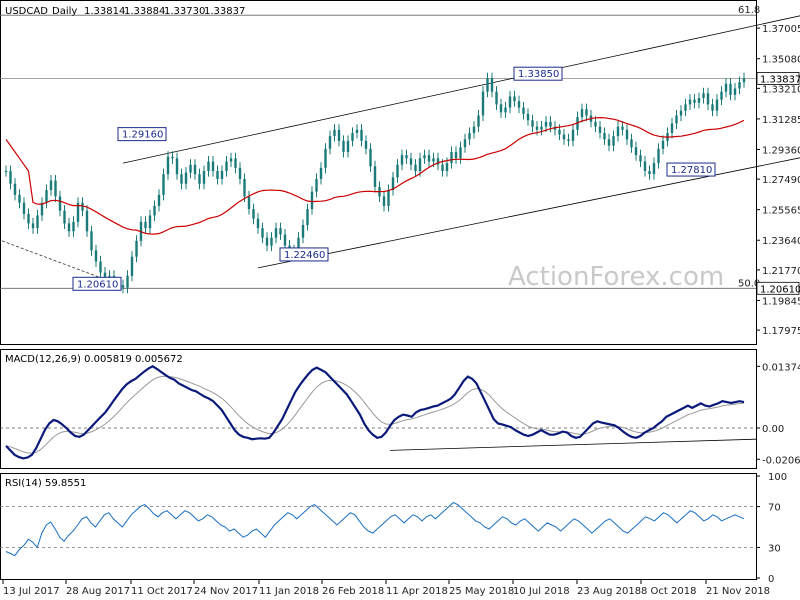 The image size is (800, 600). Describe the element at coordinates (528, 213) in the screenshot. I see `channel-lower-line` at that location.